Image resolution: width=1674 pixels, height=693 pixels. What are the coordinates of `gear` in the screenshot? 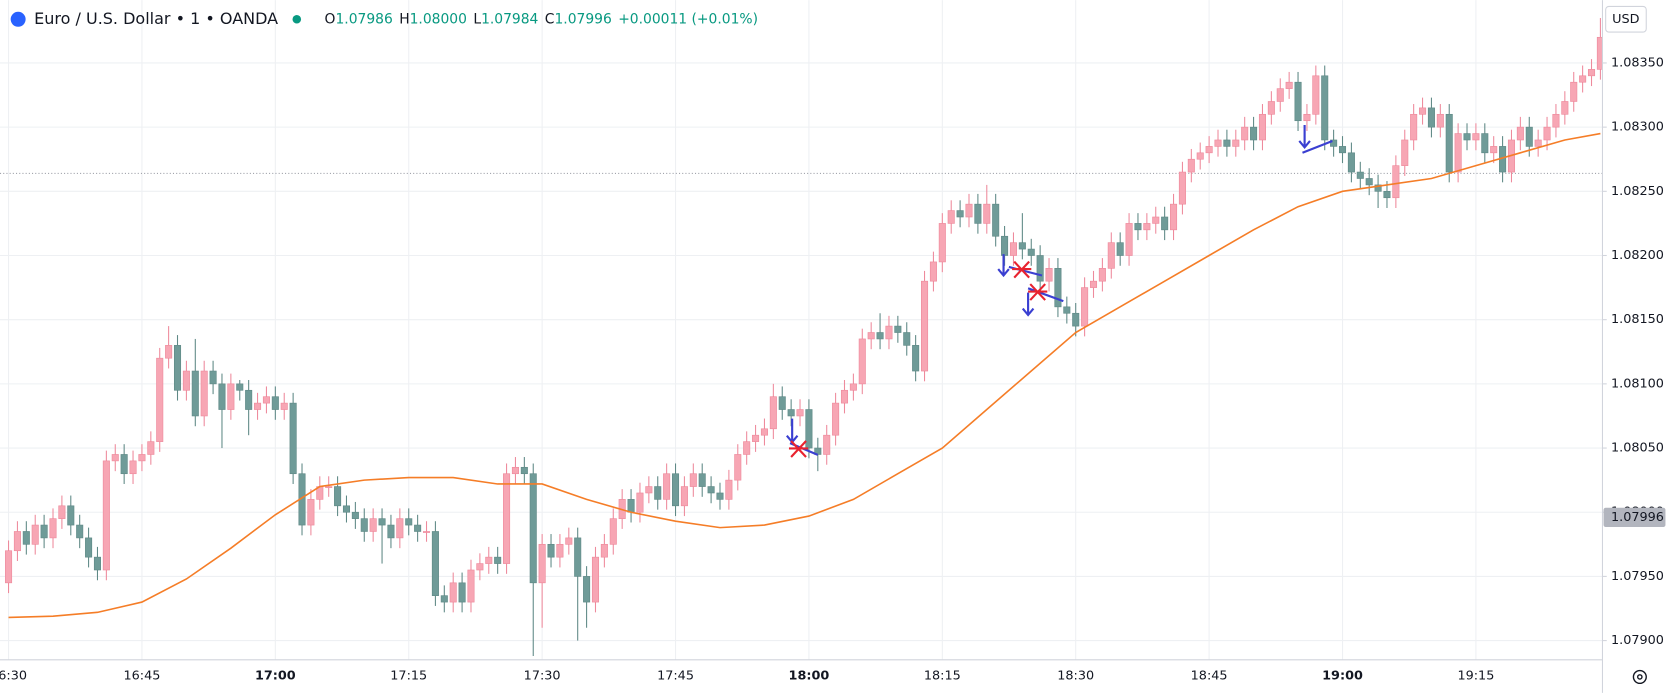 It's located at (1639, 677).